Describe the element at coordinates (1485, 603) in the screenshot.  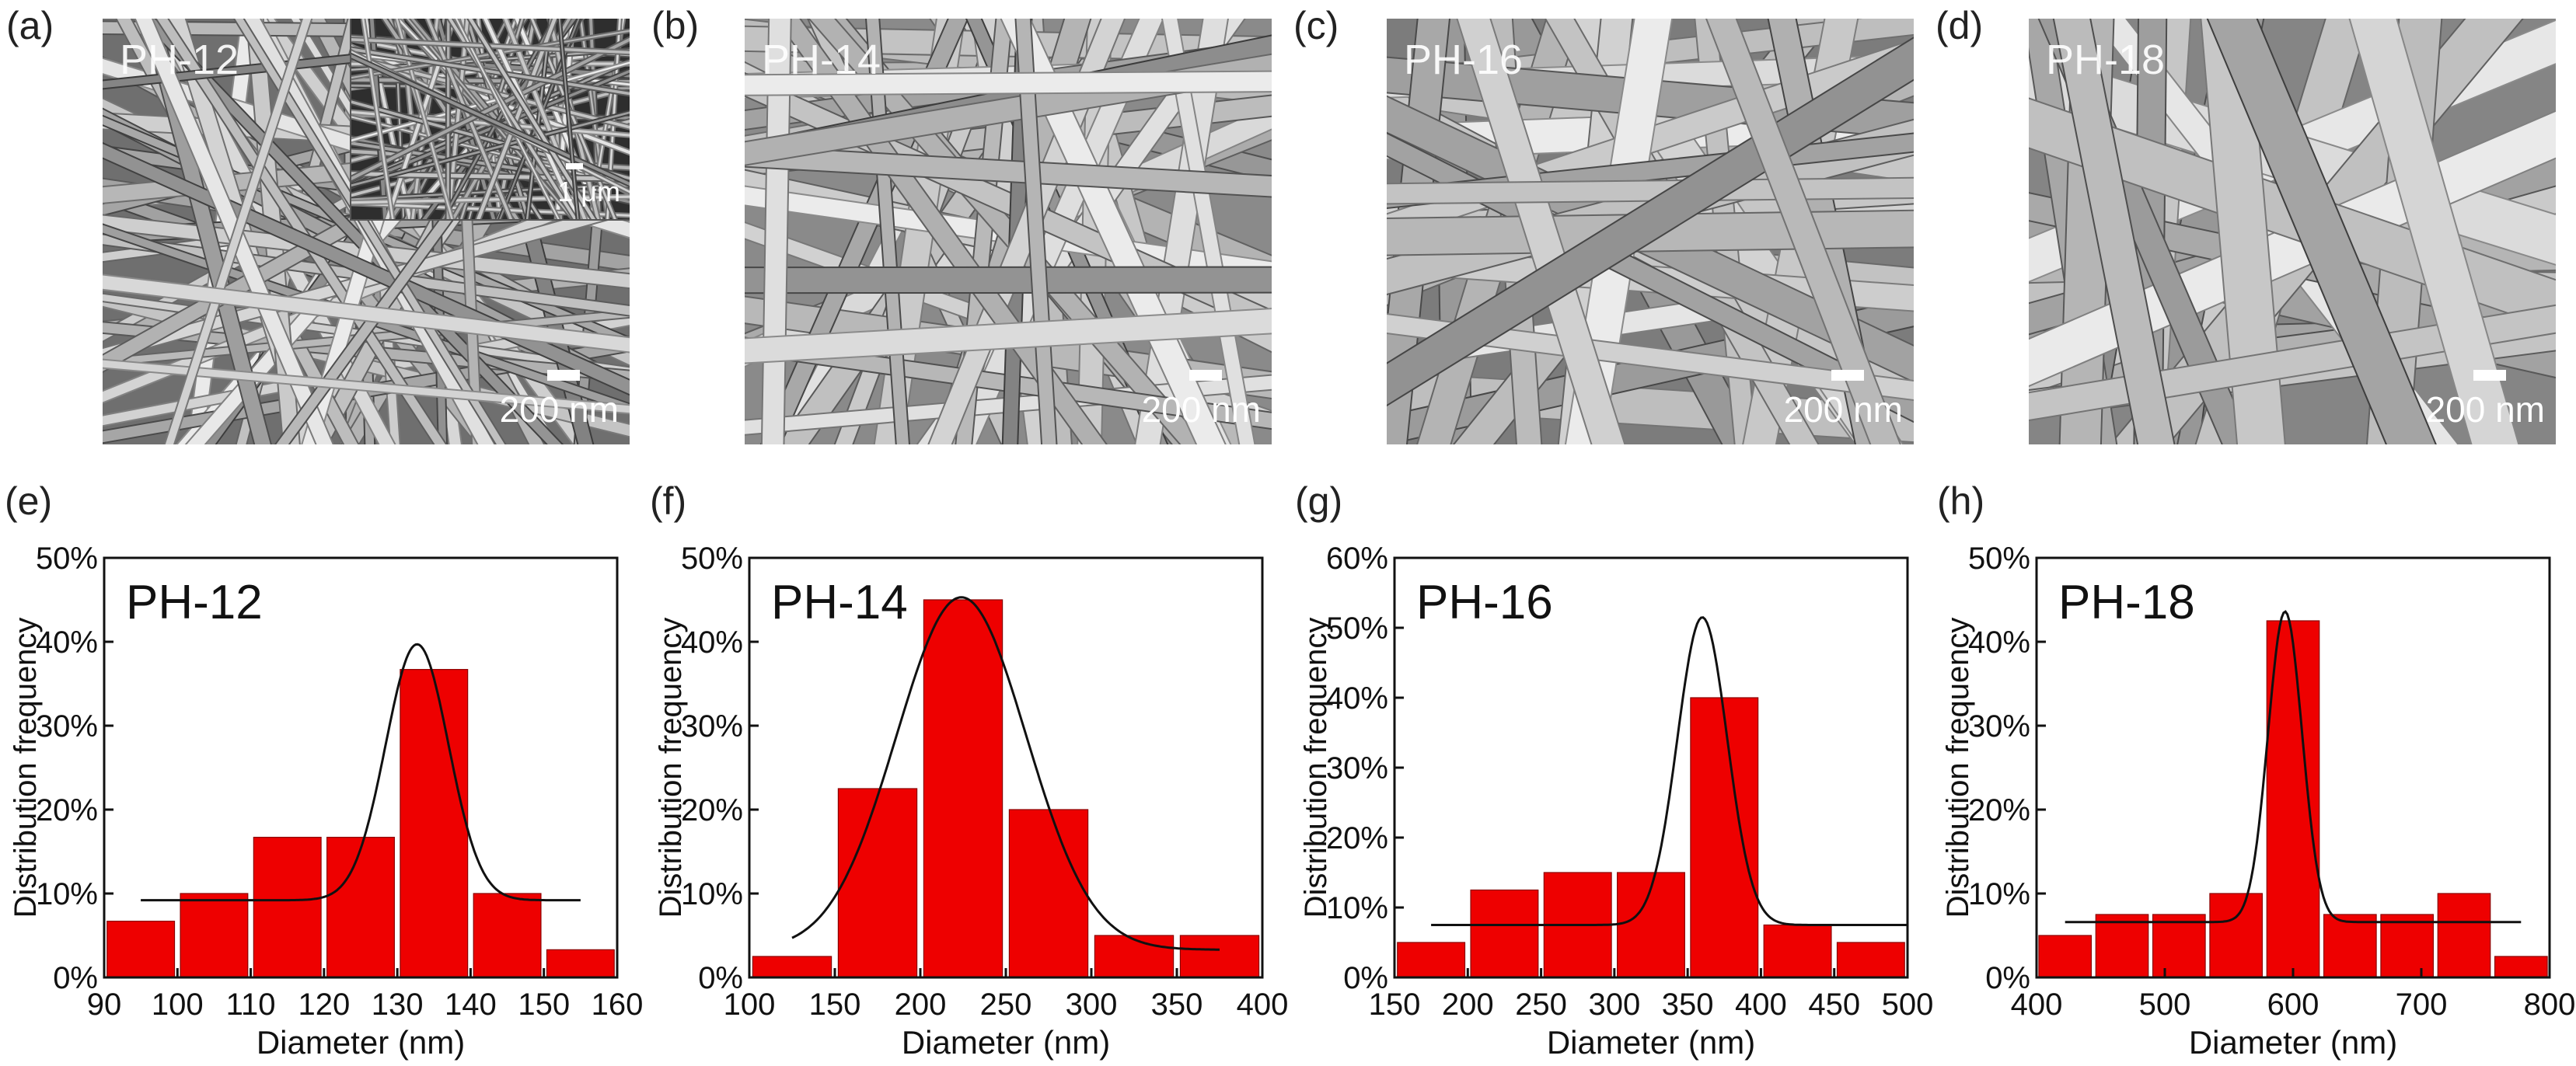
I see `chart-title: PH-16` at that location.